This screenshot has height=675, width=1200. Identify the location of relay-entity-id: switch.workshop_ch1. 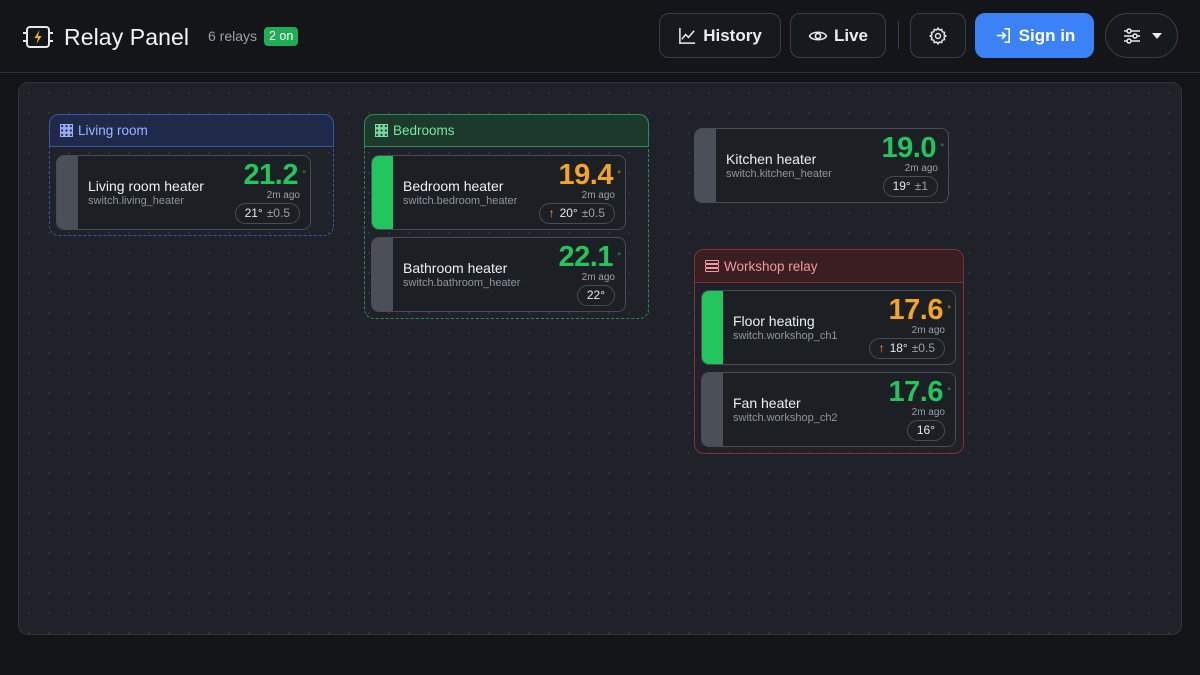
(785, 336).